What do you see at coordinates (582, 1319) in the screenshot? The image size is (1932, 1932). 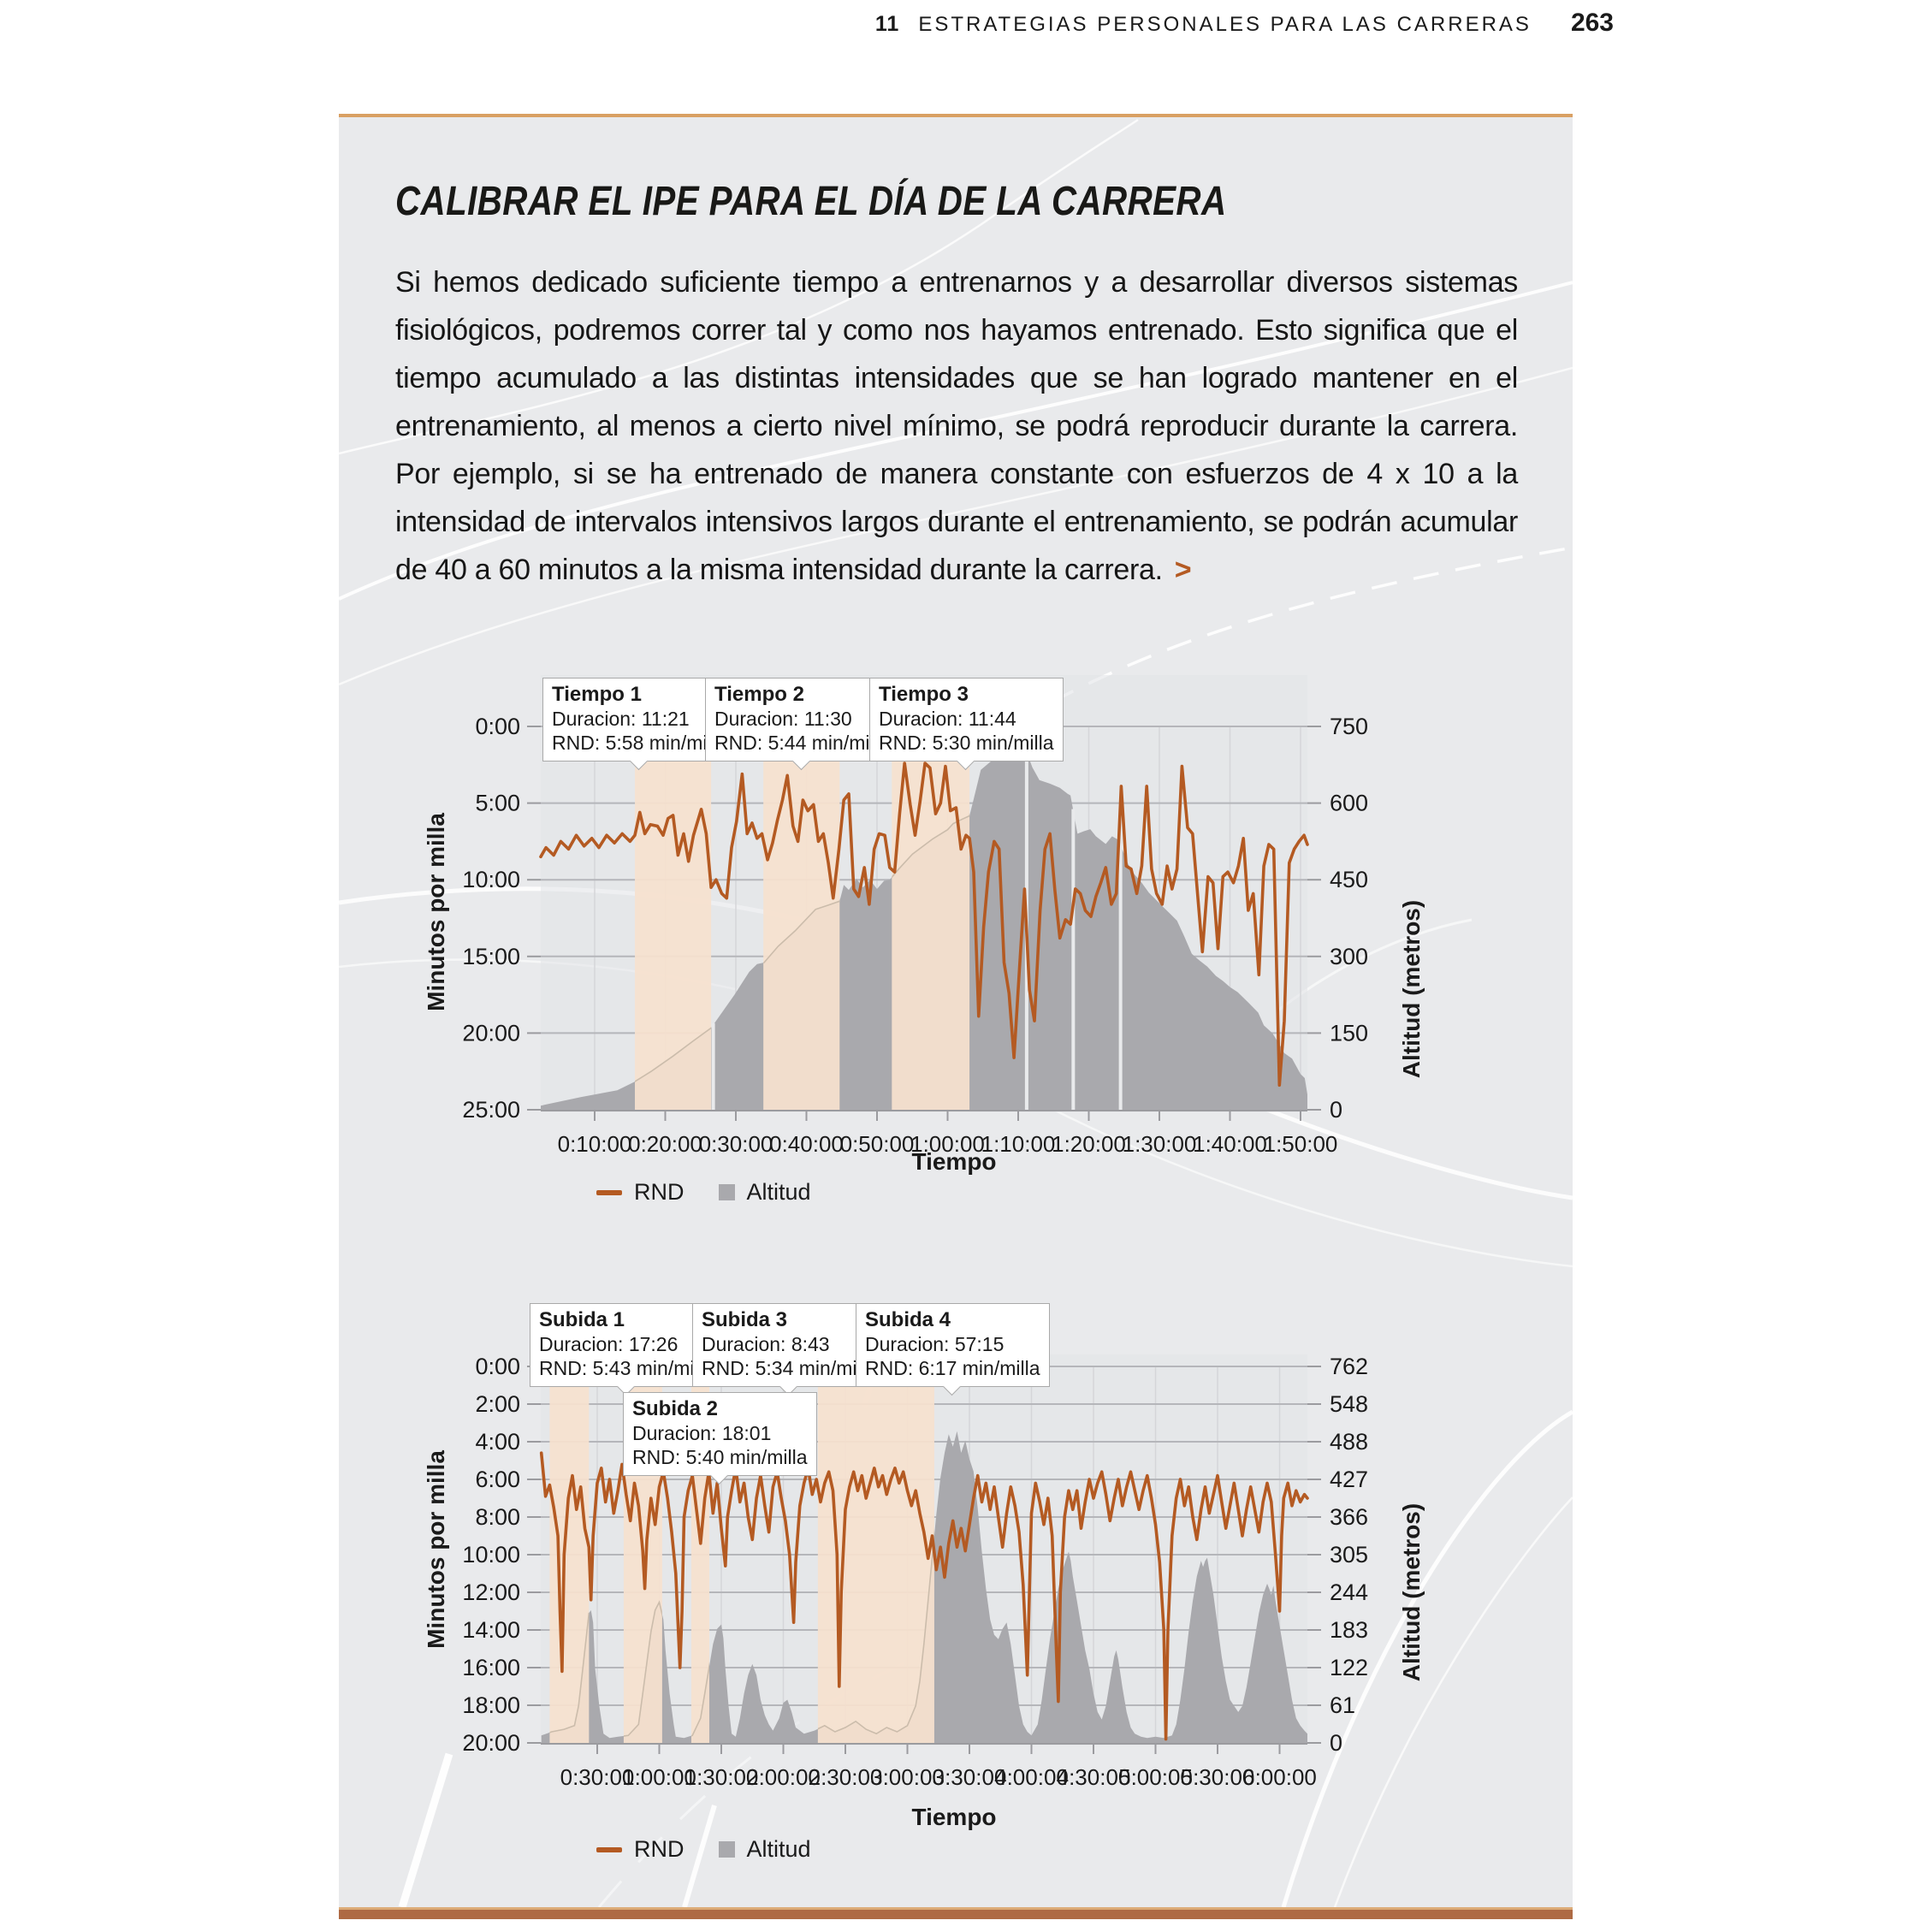 I see `interval-title: Subida 1` at bounding box center [582, 1319].